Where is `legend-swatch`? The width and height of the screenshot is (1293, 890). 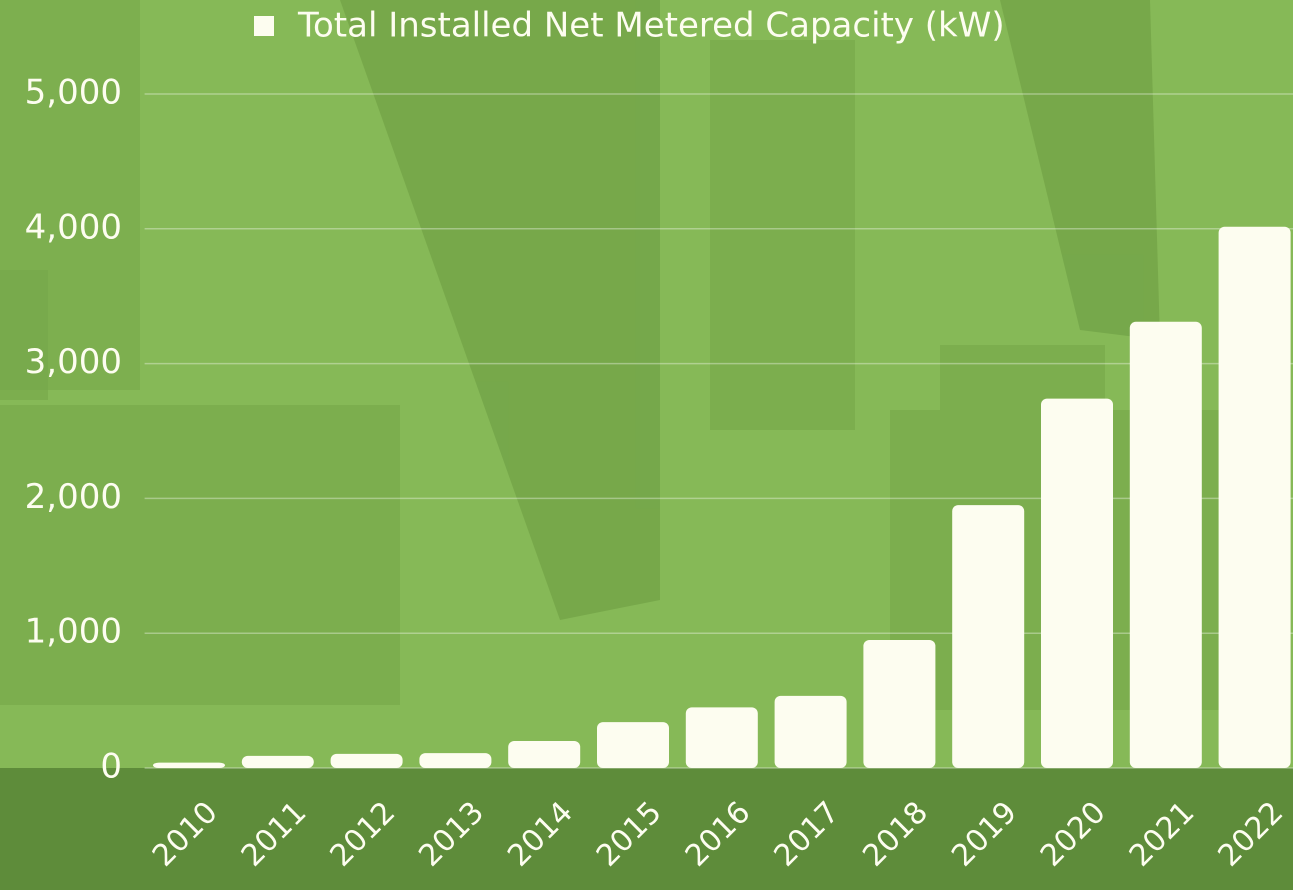 legend-swatch is located at coordinates (264, 26).